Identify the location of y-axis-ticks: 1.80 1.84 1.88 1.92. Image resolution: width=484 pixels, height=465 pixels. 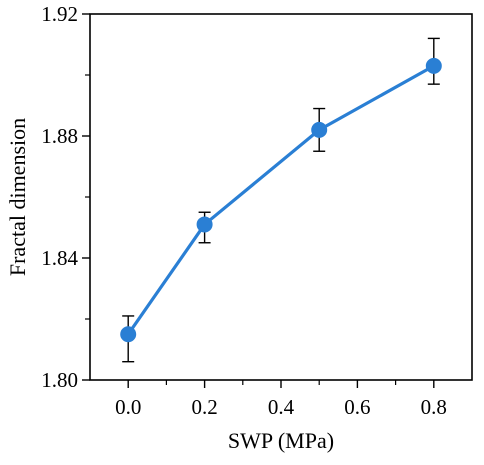
(65, 197).